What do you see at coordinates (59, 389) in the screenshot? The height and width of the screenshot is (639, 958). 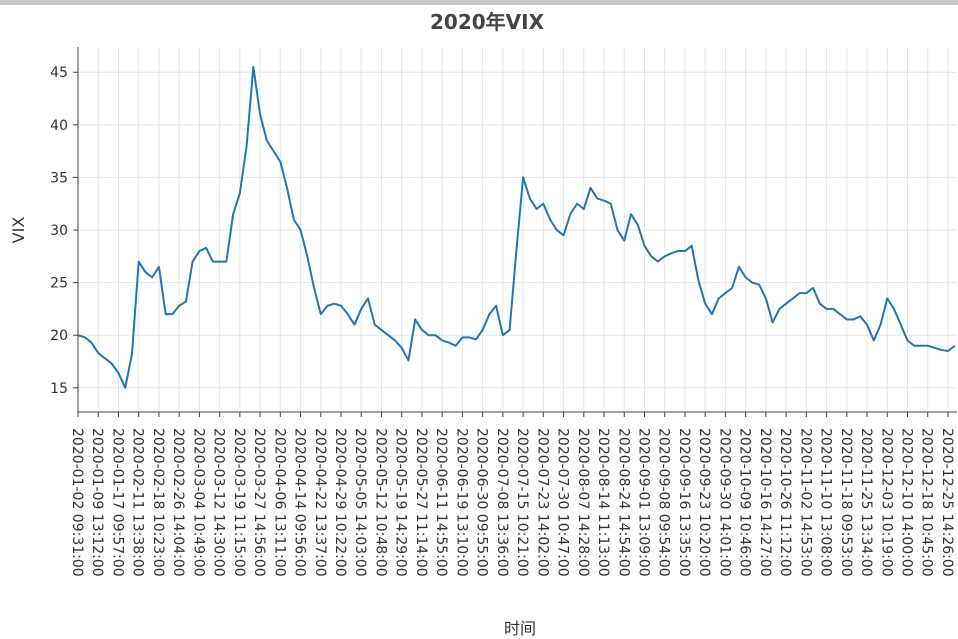 I see `y-tick-label: 15` at bounding box center [59, 389].